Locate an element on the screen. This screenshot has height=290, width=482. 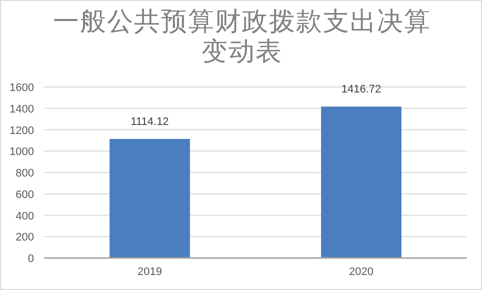
y-tick-label: 200 is located at coordinates (25, 238).